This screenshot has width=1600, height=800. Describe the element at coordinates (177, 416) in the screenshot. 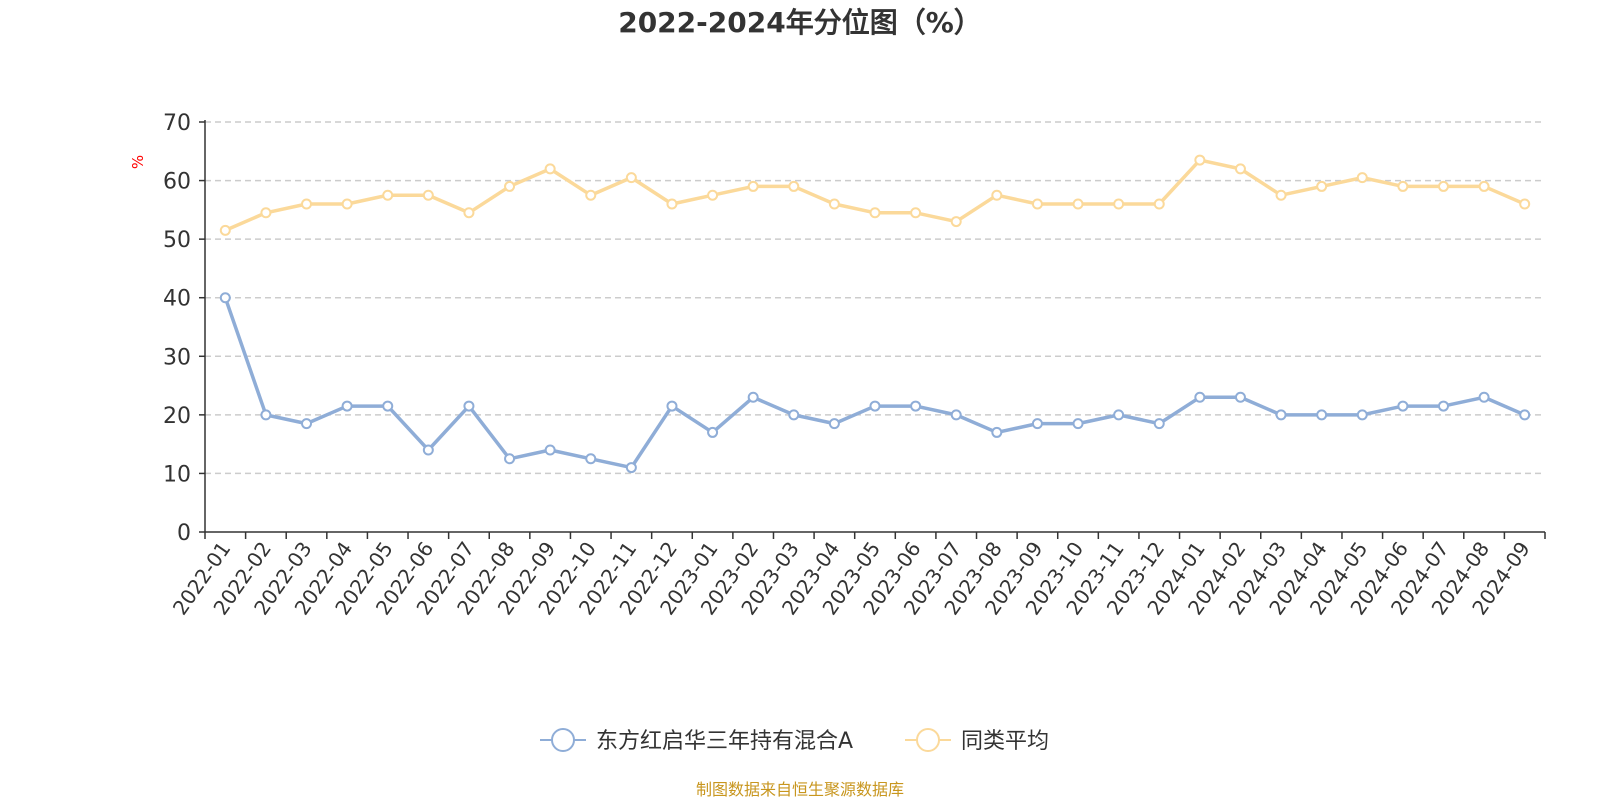

I see `y-tick-label: 20` at that location.